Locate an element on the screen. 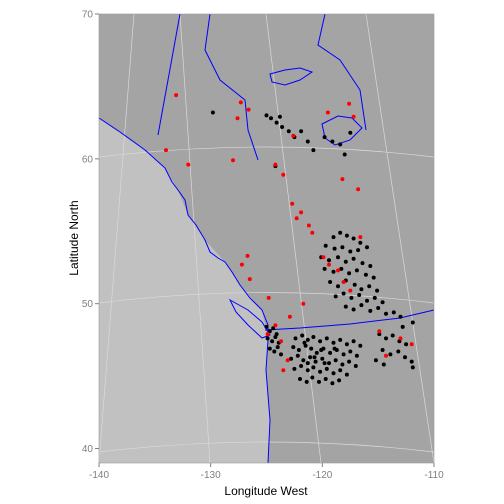  nunavut-border is located at coordinates (342, 72).